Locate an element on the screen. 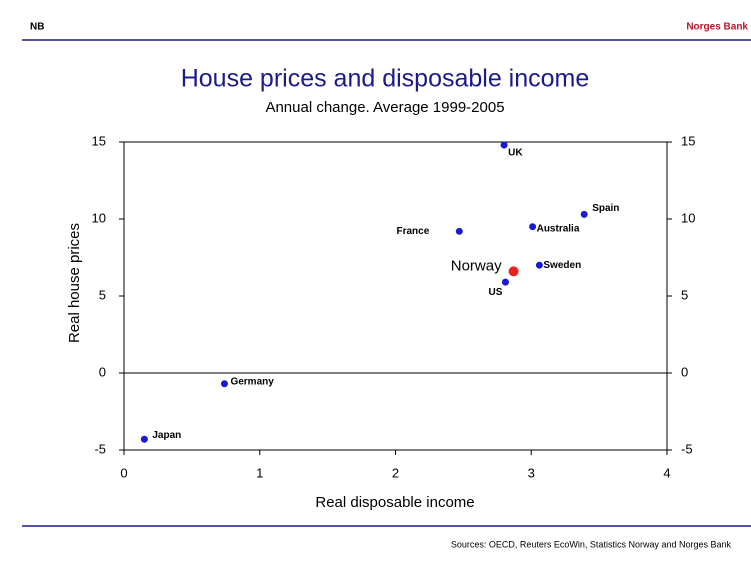 The height and width of the screenshot is (564, 751). chart-title: House prices and disposable income is located at coordinates (385, 79).